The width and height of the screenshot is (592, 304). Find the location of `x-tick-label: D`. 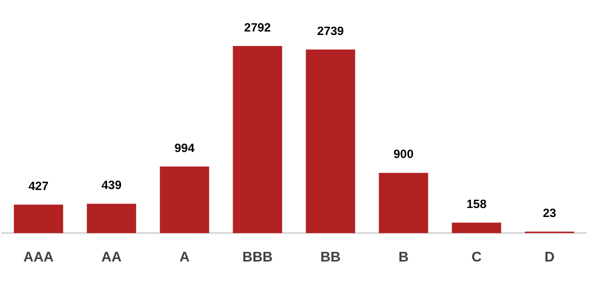

x-tick-label: D is located at coordinates (549, 256).